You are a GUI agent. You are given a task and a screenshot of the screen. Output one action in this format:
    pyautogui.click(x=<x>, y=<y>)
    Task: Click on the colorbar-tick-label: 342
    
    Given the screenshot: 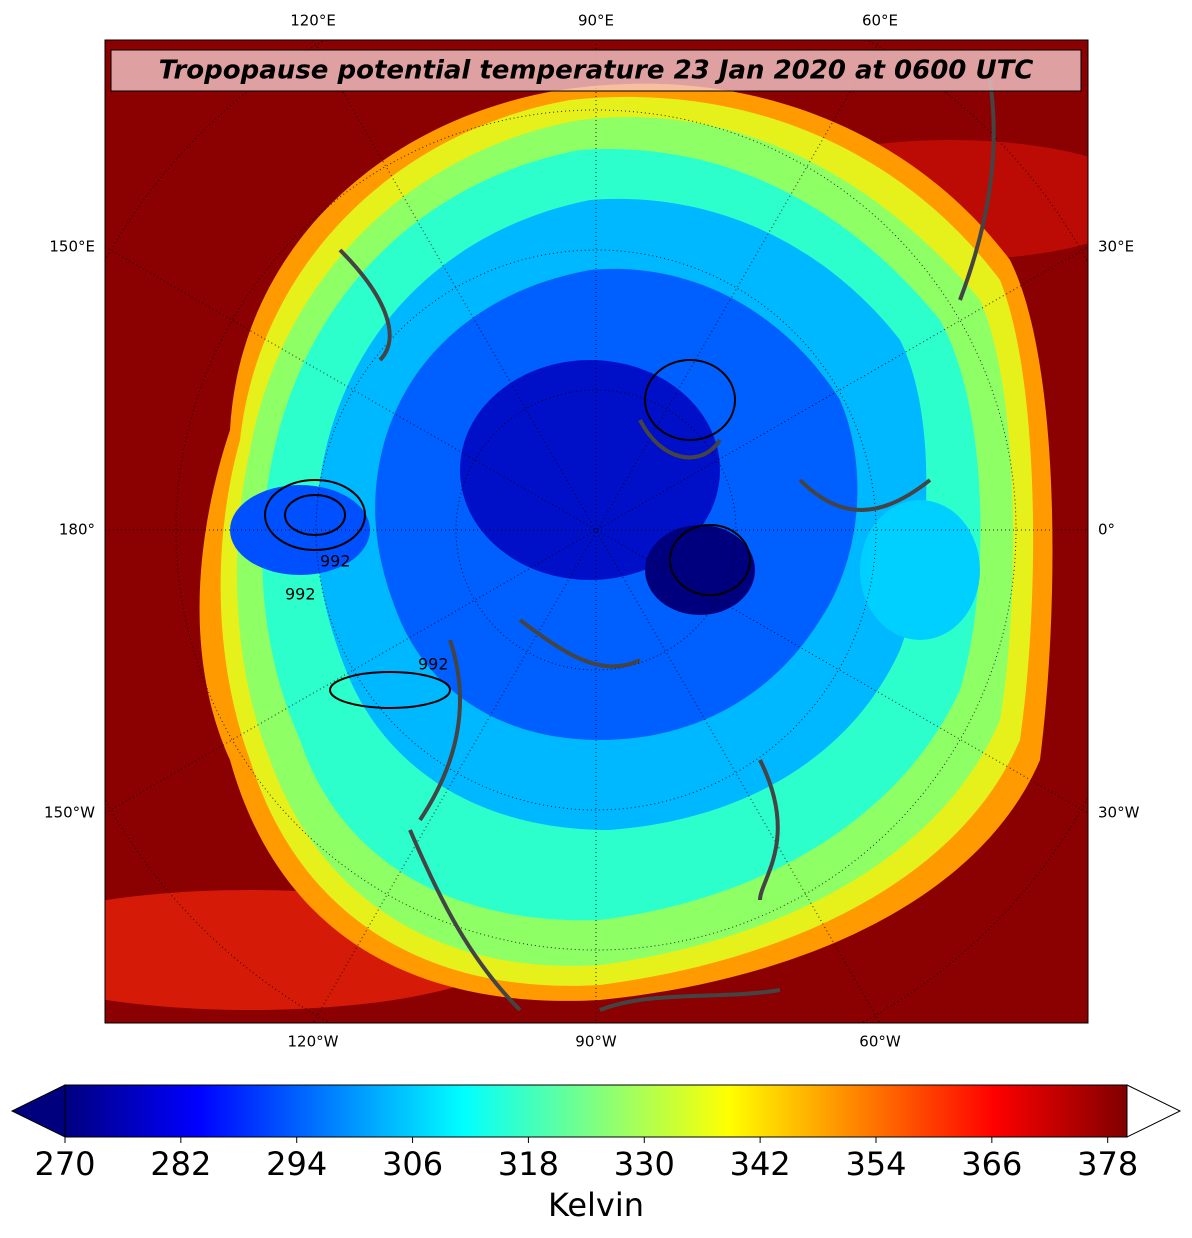 What is the action you would take?
    pyautogui.click(x=760, y=1164)
    